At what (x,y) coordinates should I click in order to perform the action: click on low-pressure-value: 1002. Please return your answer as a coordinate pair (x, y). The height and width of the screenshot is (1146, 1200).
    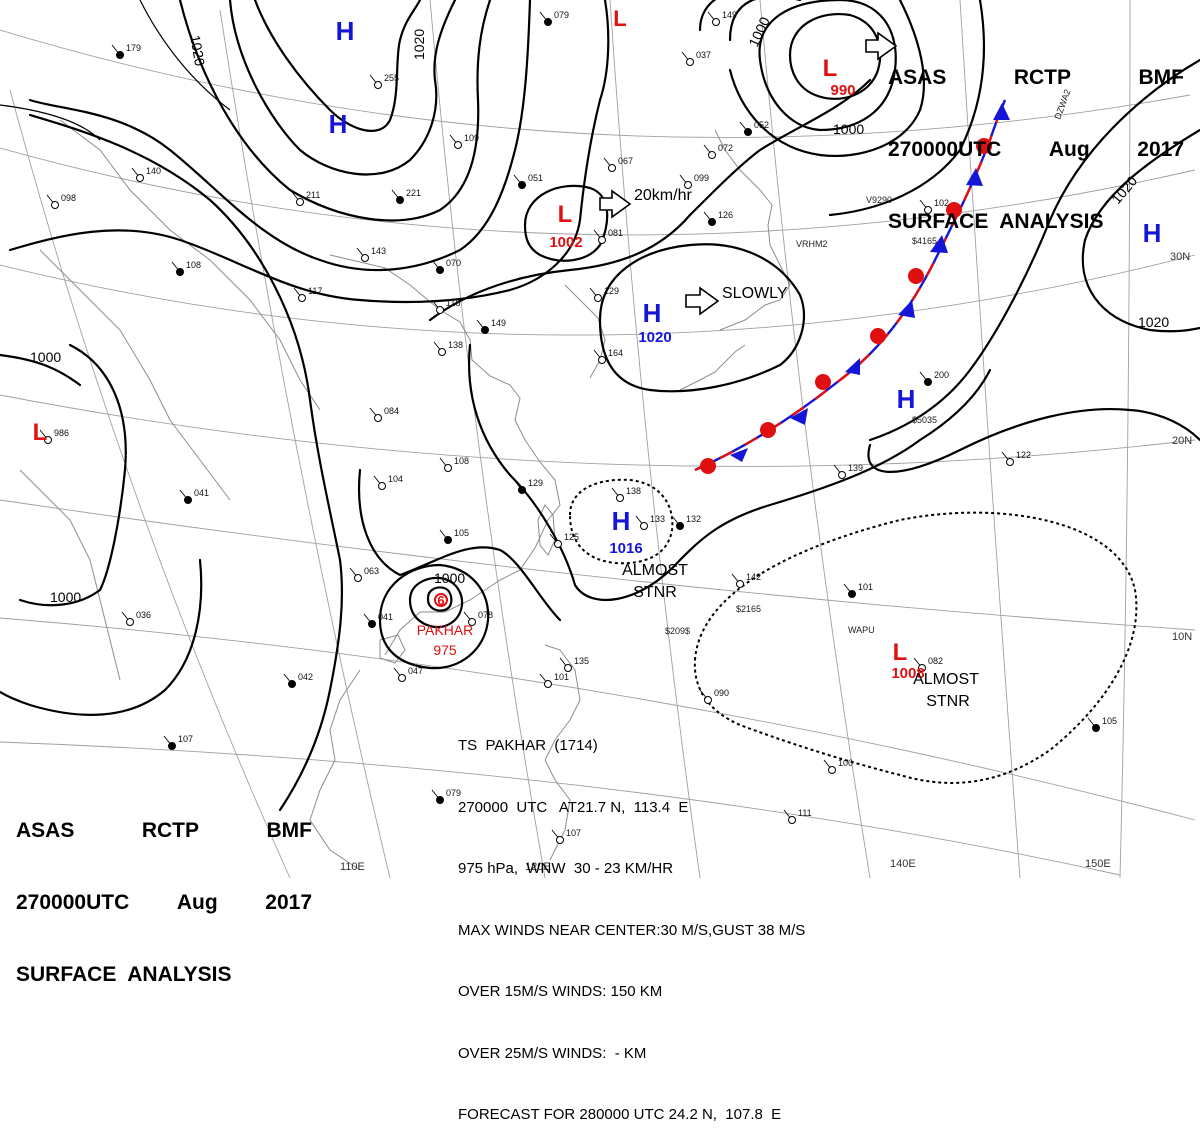
    Looking at the image, I should click on (565, 242).